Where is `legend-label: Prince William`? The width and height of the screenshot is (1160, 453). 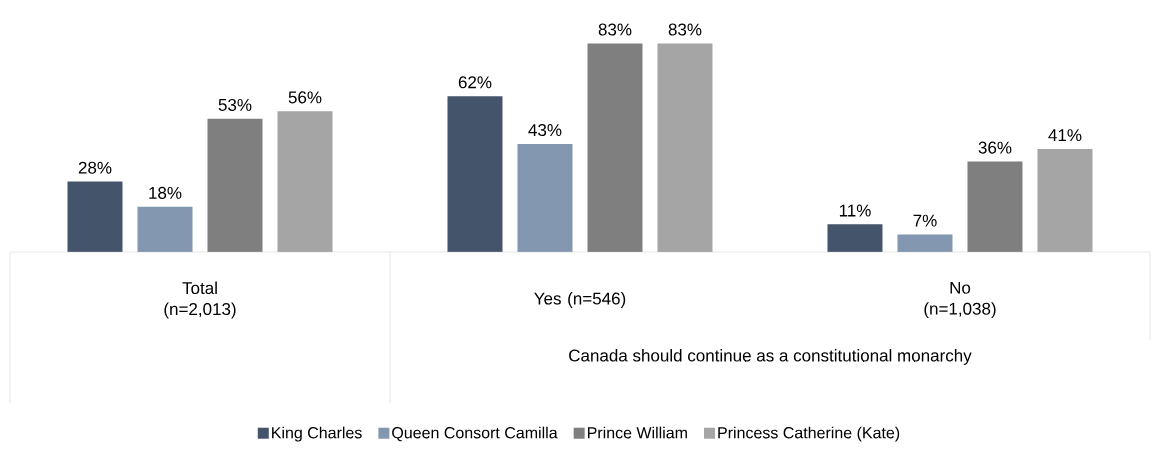
legend-label: Prince William is located at coordinates (637, 432).